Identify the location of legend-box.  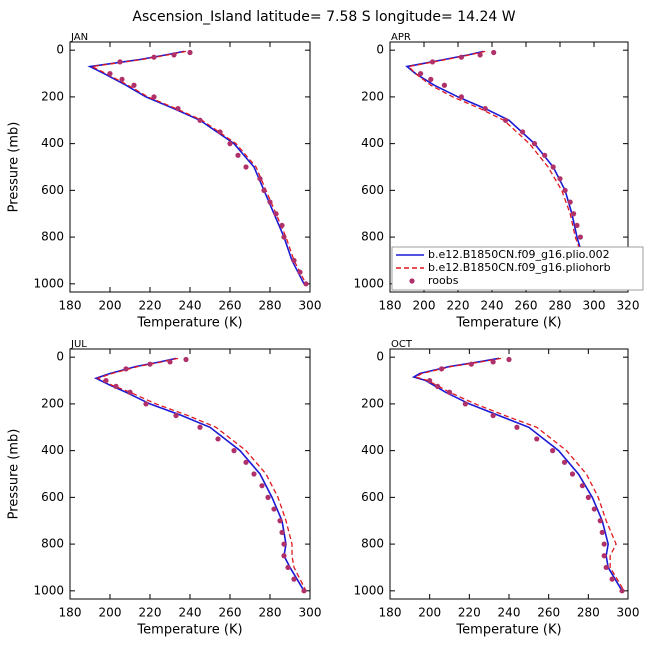
(517, 268).